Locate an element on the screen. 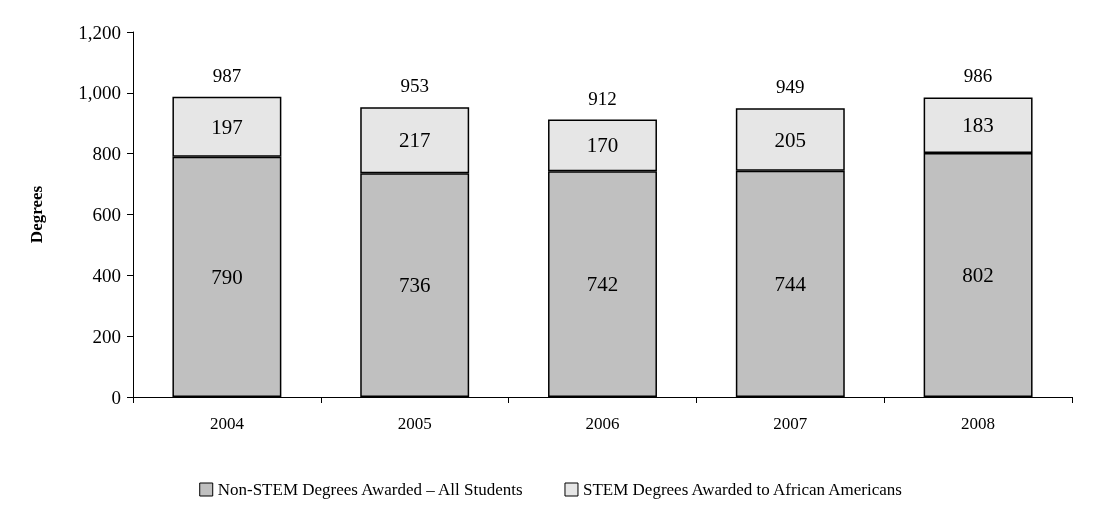  y-tick-label: 800 is located at coordinates (106, 154).